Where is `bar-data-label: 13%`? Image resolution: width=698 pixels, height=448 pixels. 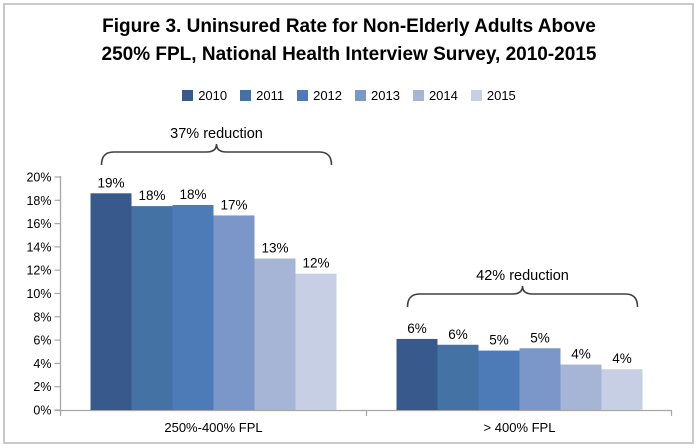 bar-data-label: 13% is located at coordinates (274, 248).